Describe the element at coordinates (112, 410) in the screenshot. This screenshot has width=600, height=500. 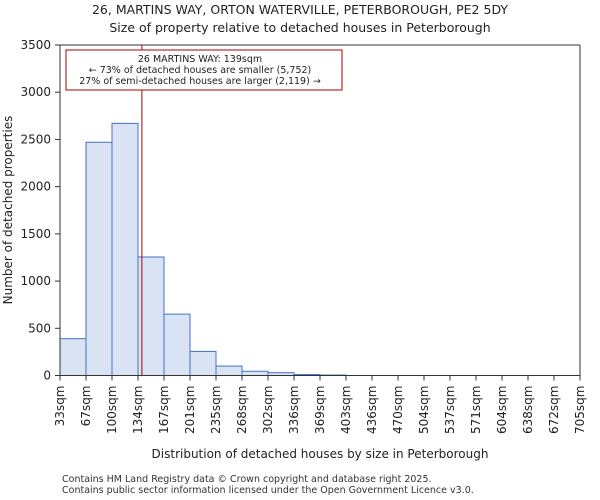
I see `x-tick-label: 100sqm` at that location.